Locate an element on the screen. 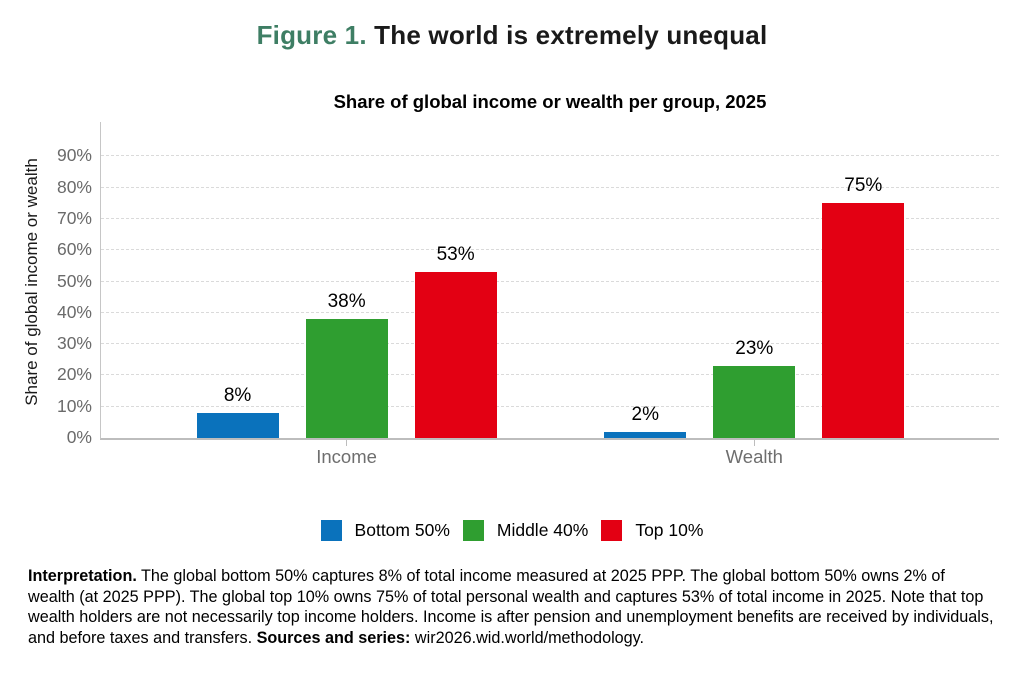 This screenshot has height=696, width=1024. y-tick-label-30: 30% is located at coordinates (74, 343).